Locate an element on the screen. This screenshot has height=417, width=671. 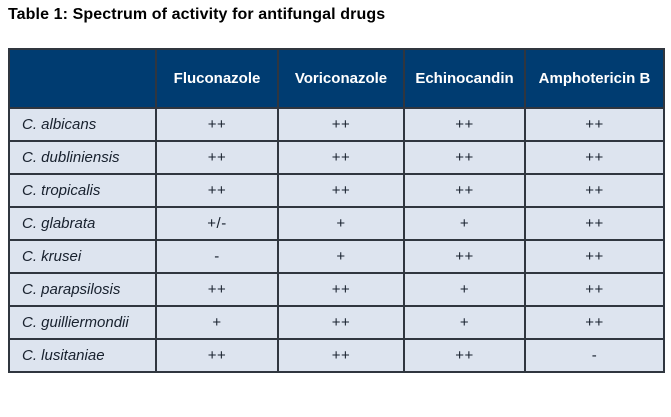
table-row: C. dubliniensis ++ ++ ++ ++ is located at coordinates (336, 157).